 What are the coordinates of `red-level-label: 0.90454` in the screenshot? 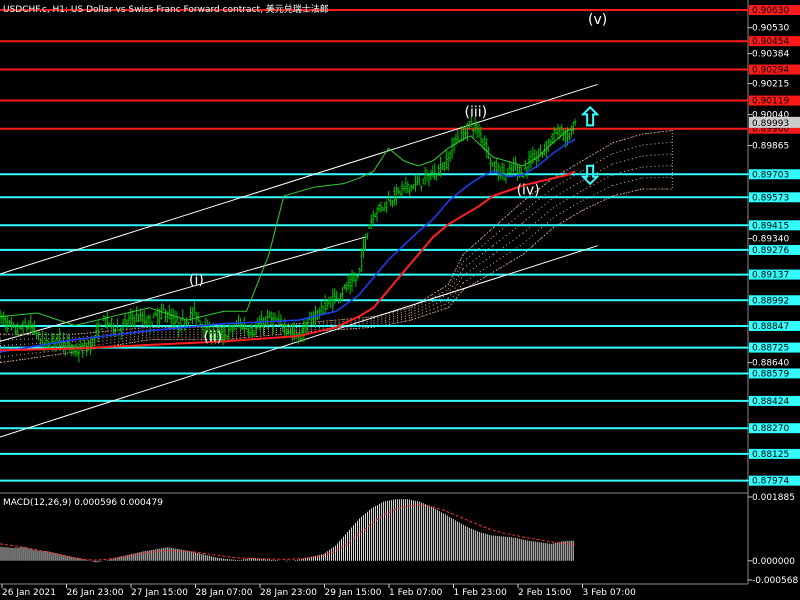 It's located at (770, 42).